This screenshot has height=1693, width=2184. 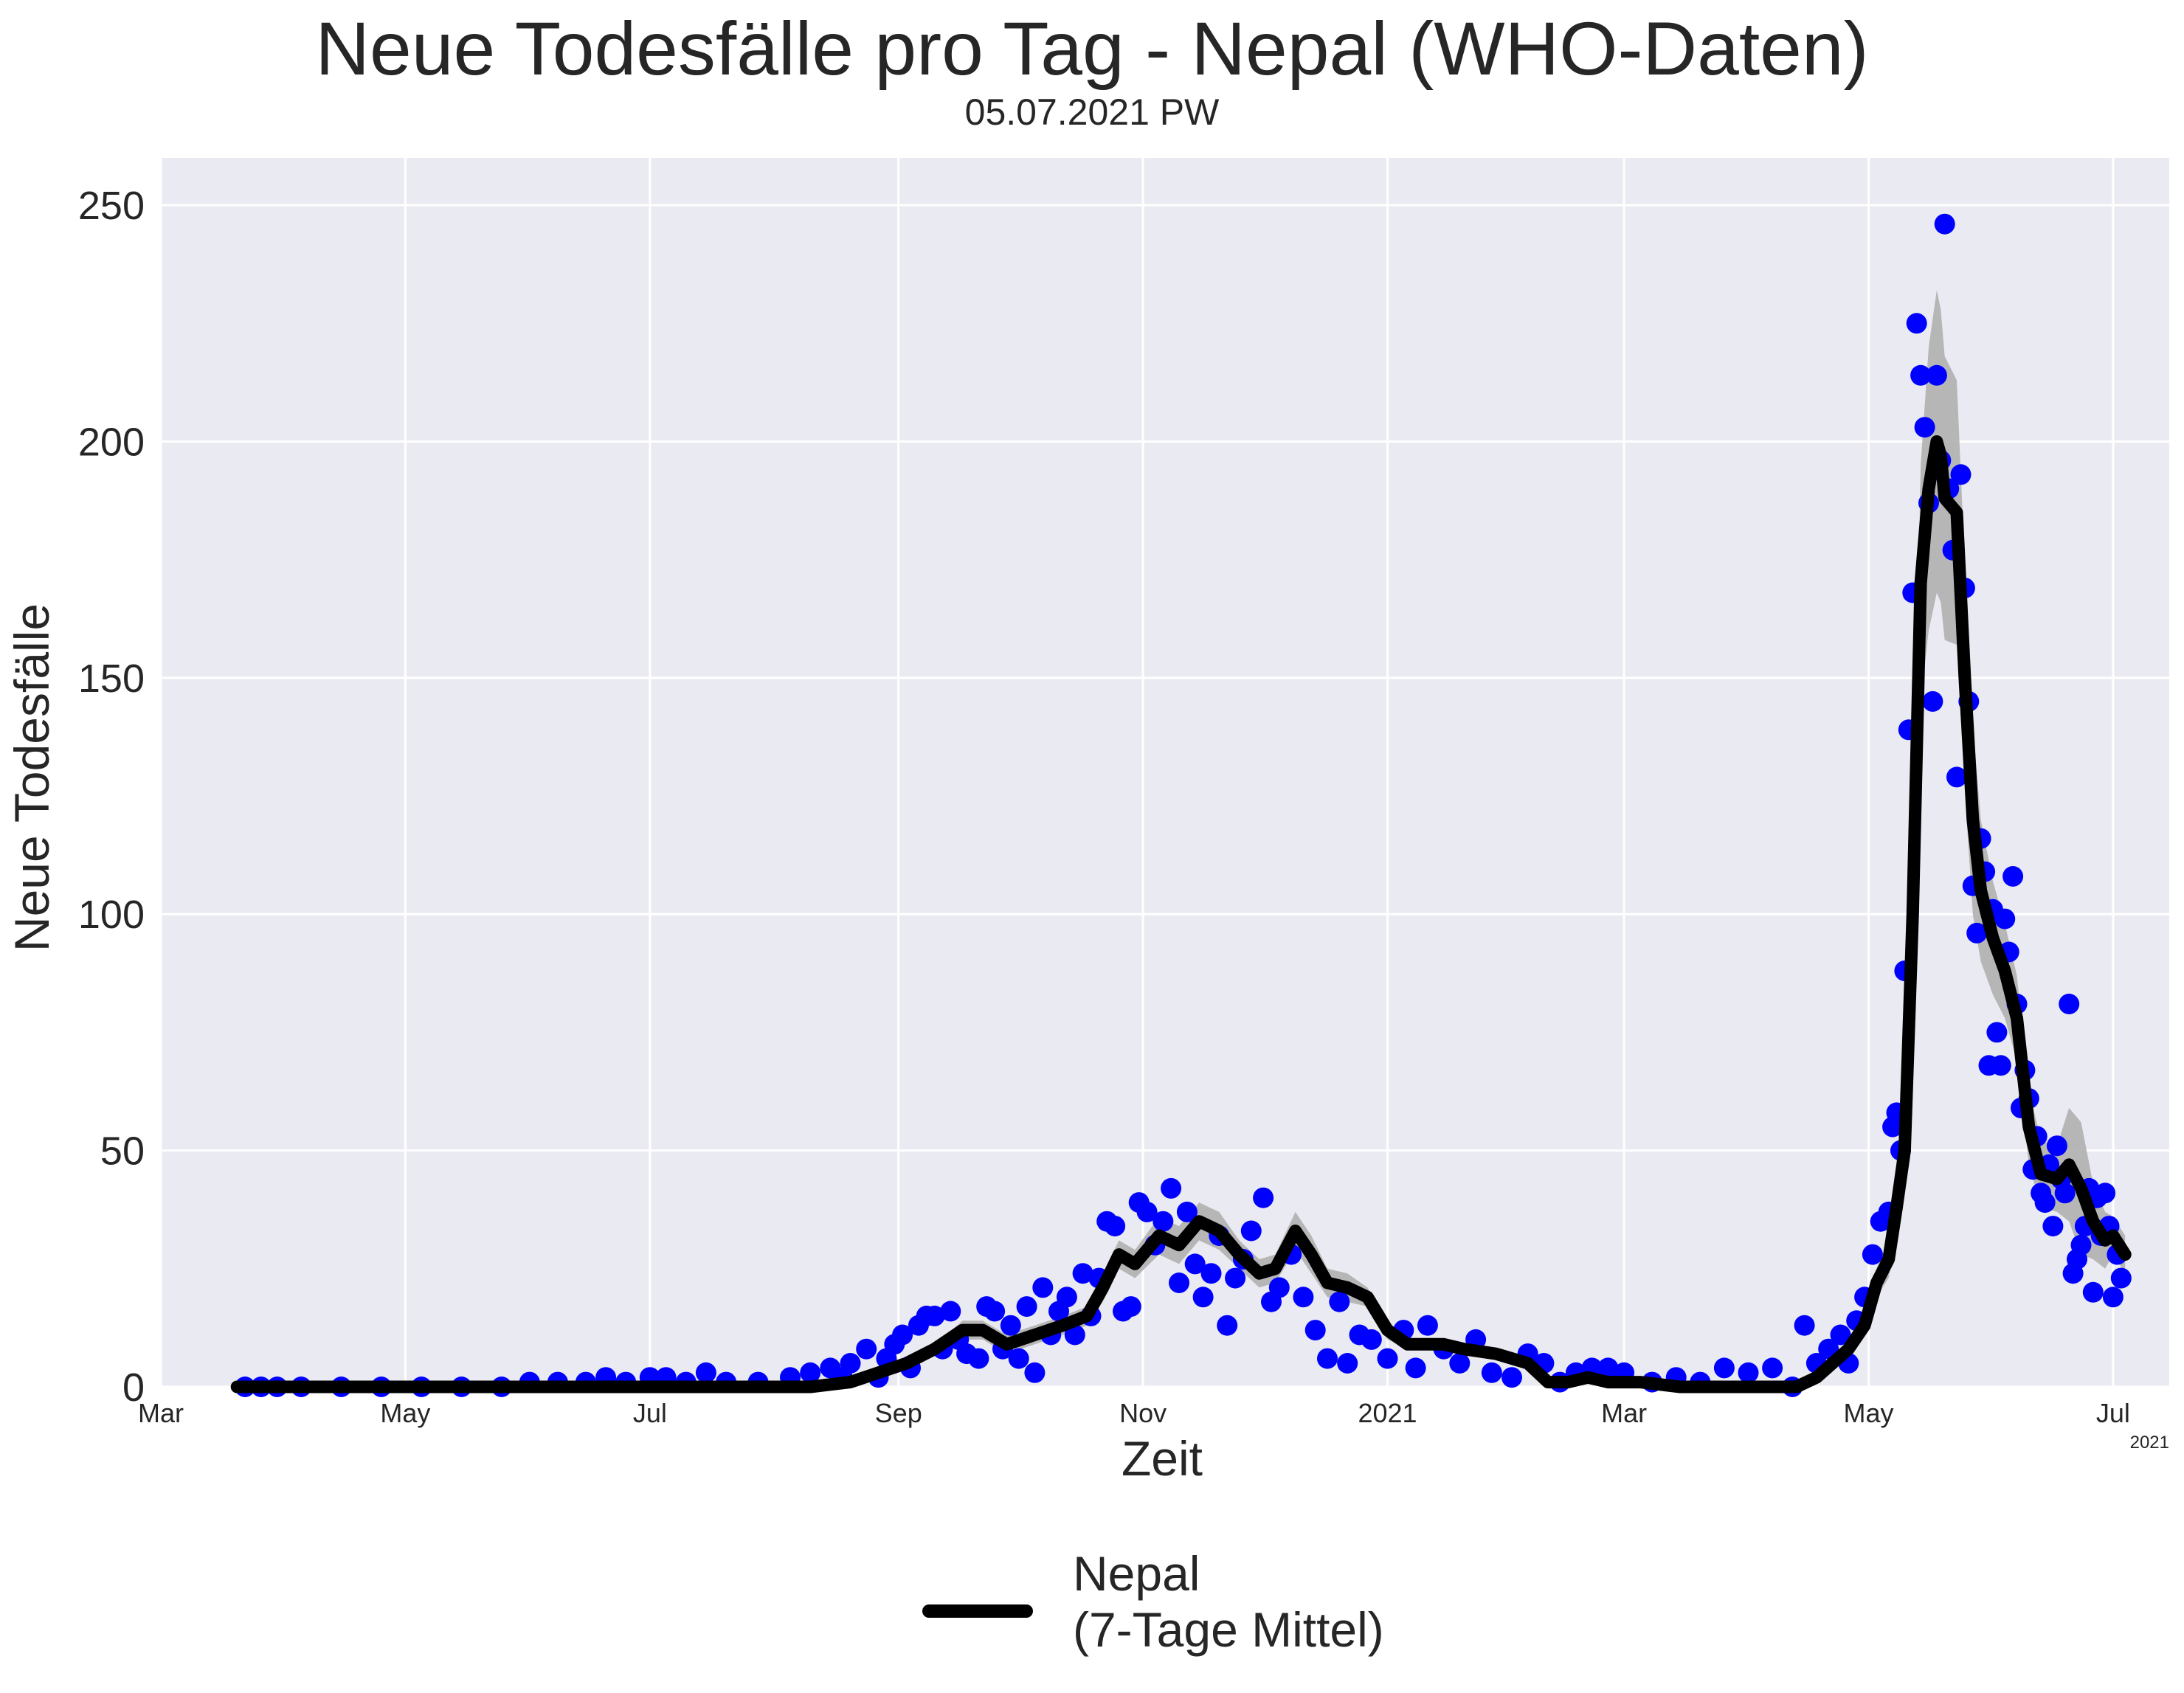 I want to click on x-axis-label: Zeit, so click(x=1163, y=1458).